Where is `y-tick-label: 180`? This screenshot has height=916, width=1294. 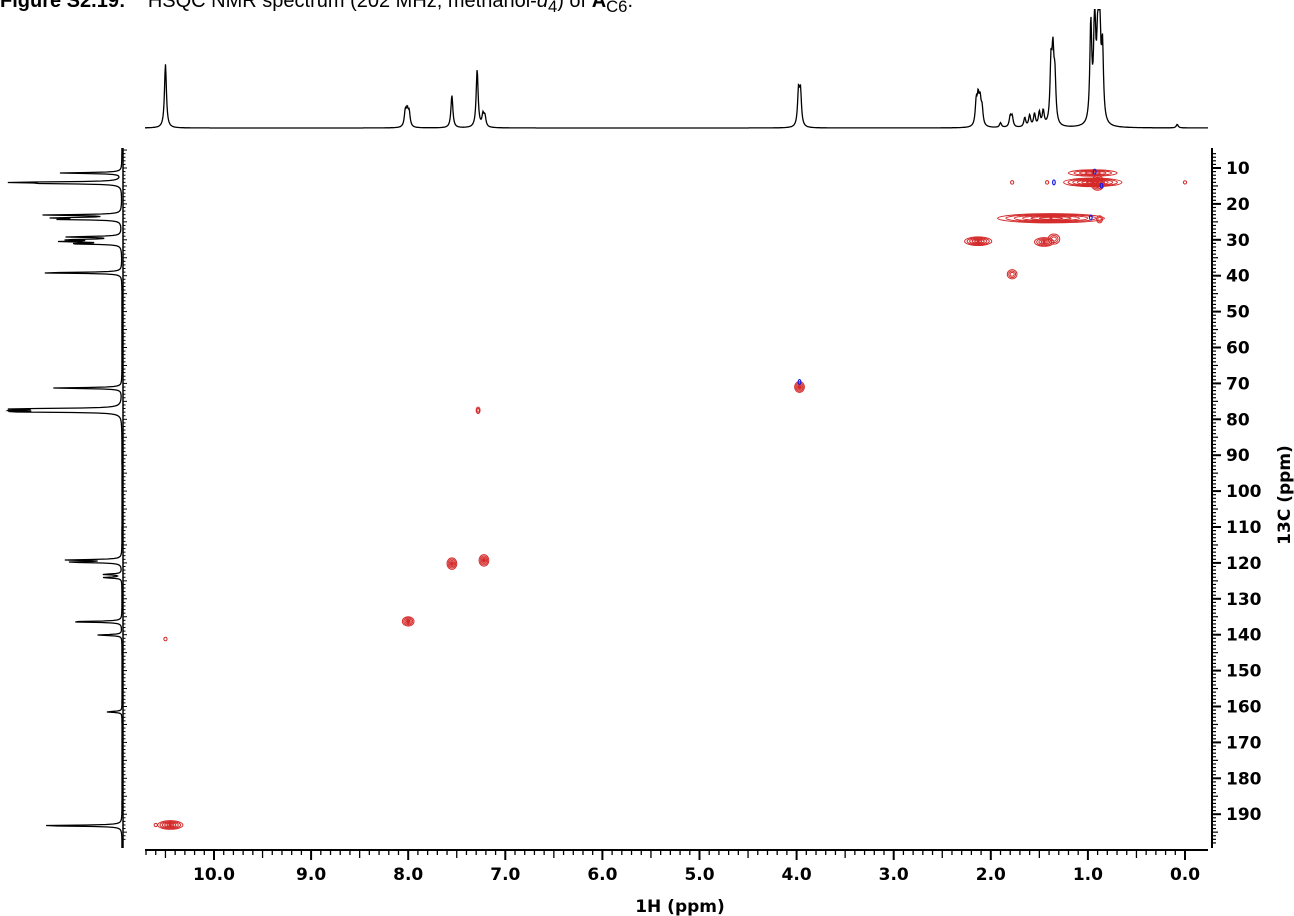
y-tick-label: 180 is located at coordinates (1244, 779).